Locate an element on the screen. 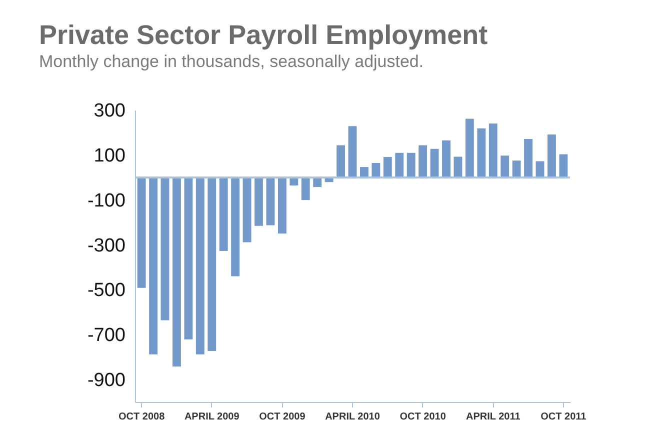 The height and width of the screenshot is (436, 654). x-tick-label: OCT 2009 is located at coordinates (282, 417).